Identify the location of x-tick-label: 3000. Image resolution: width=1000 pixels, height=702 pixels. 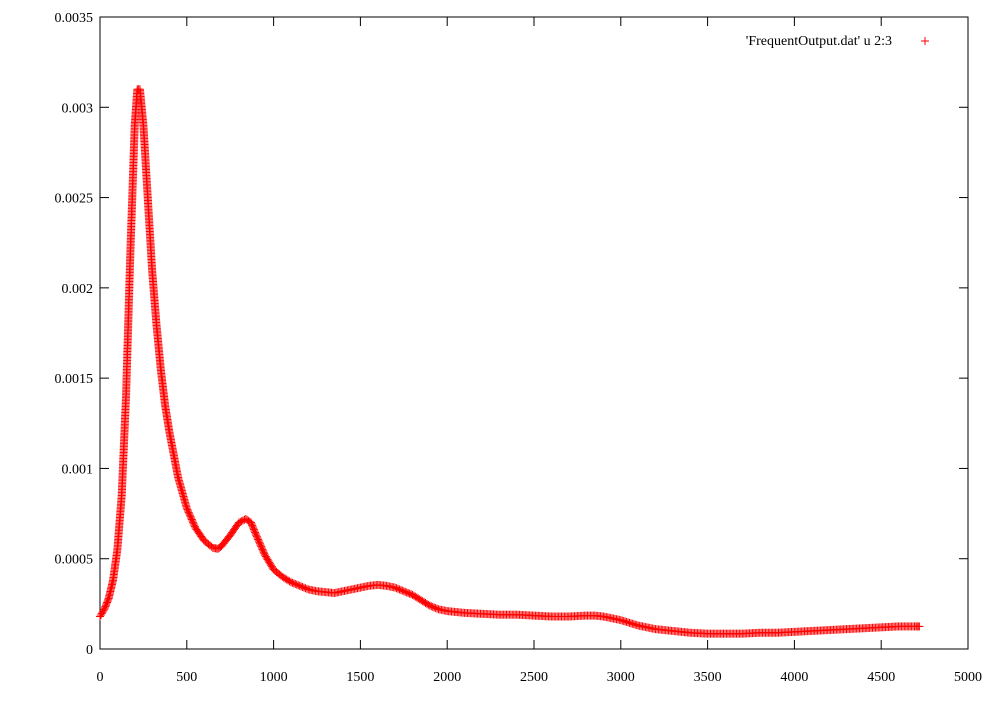
(621, 677).